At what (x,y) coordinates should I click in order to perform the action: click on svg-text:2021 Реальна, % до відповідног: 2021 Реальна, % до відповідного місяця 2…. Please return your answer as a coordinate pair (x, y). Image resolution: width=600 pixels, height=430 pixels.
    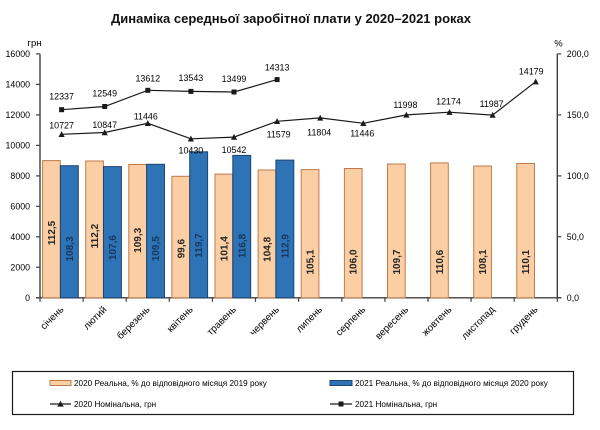
    Looking at the image, I should click on (452, 383).